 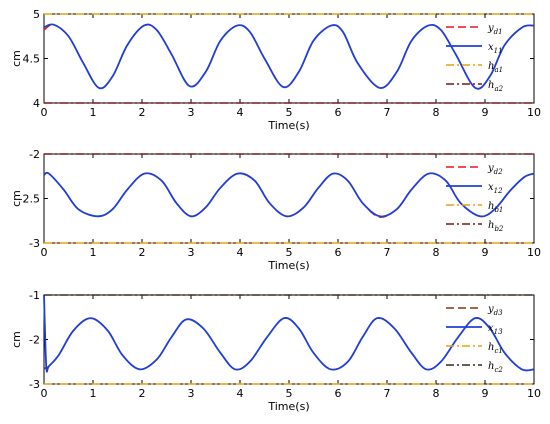 I want to click on legend-entry: yd3, so click(x=495, y=310).